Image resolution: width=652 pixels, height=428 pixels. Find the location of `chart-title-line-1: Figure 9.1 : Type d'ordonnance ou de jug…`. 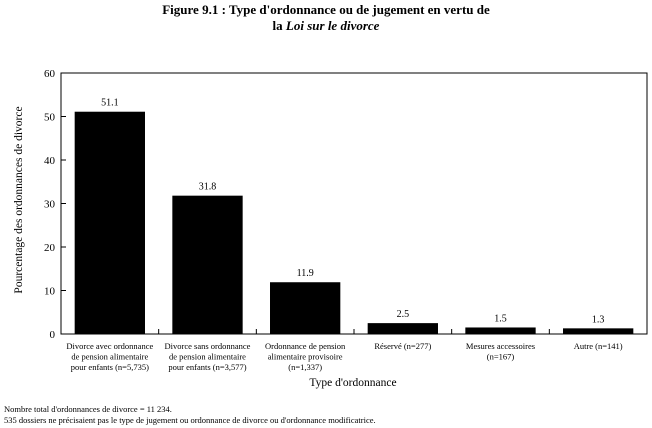

chart-title-line-1: Figure 9.1 : Type d'ordonnance ou de jug… is located at coordinates (326, 9).